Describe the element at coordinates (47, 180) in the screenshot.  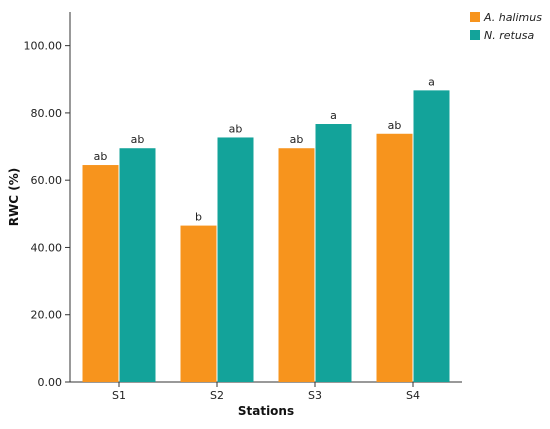
I see `y-tick-label: 60.00` at that location.